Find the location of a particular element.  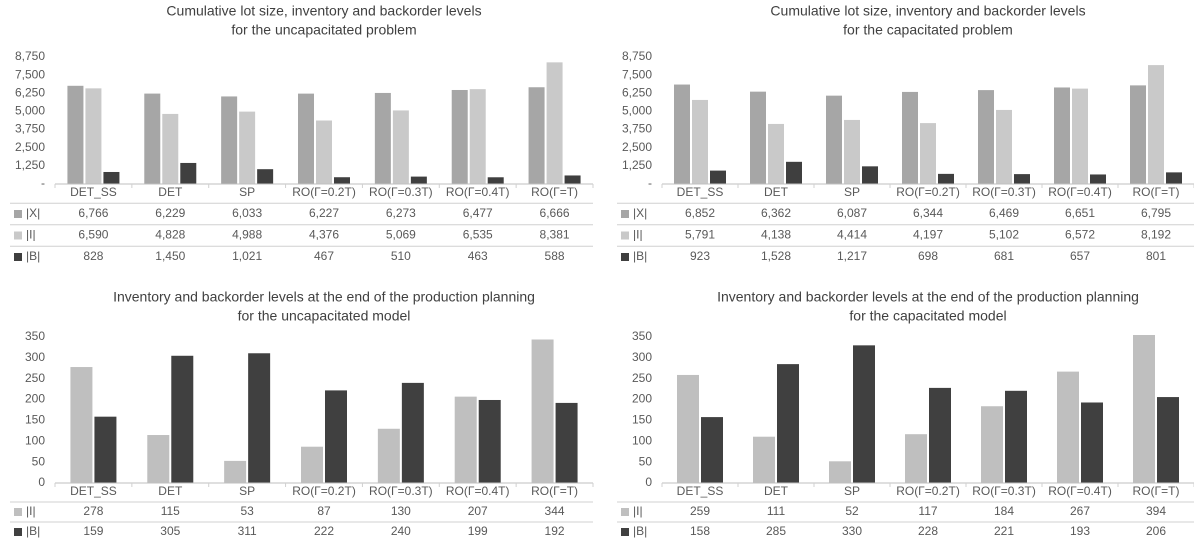

data-label: 52 is located at coordinates (852, 511).